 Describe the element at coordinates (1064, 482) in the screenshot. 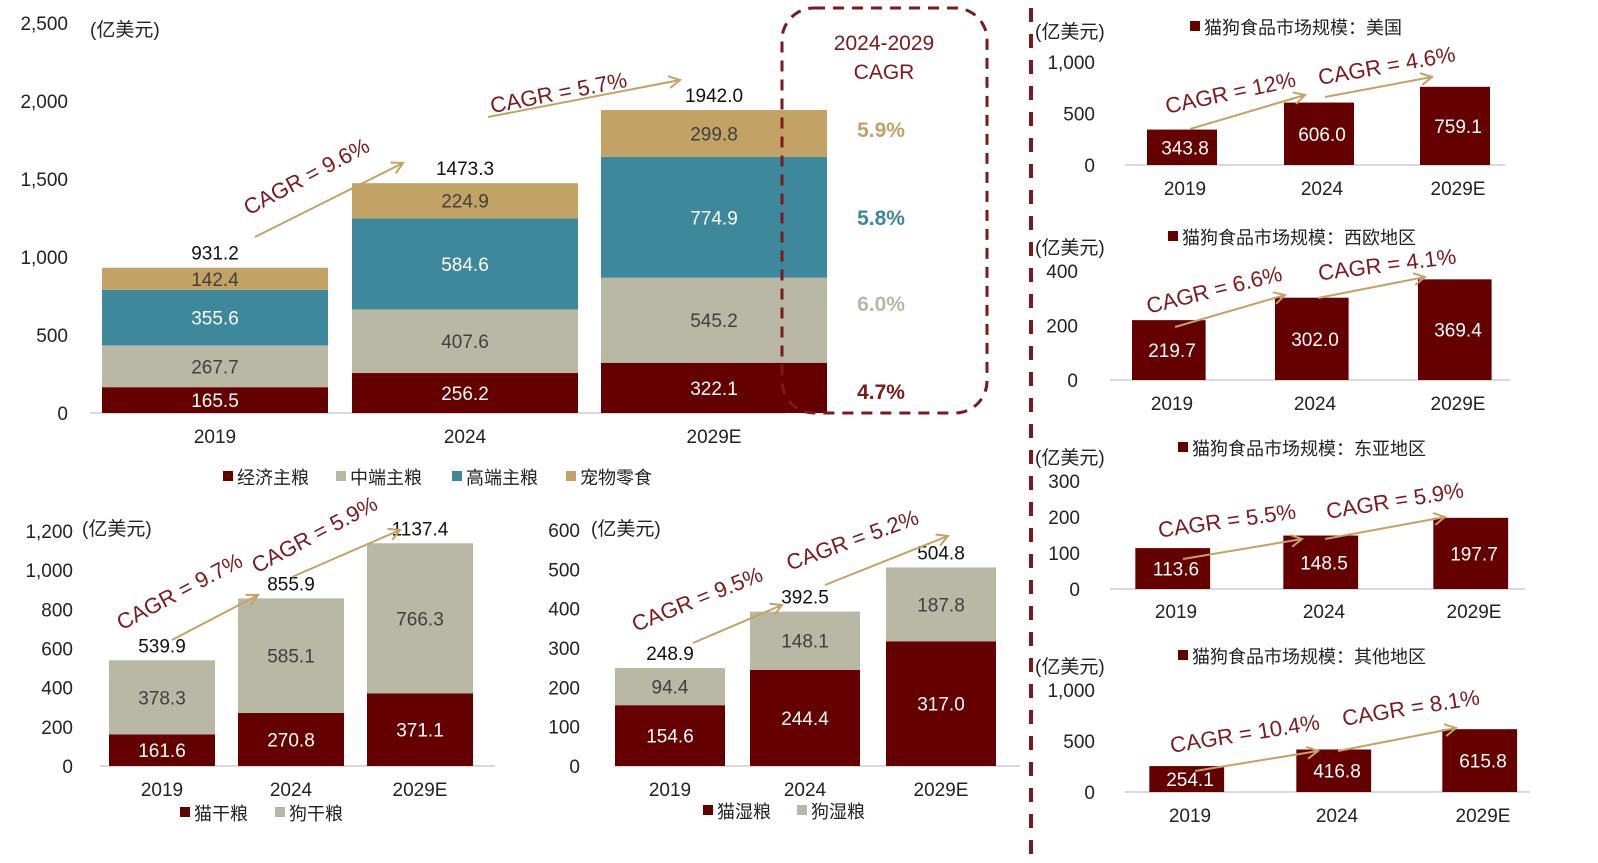

I see `y-tick-label: 300` at that location.